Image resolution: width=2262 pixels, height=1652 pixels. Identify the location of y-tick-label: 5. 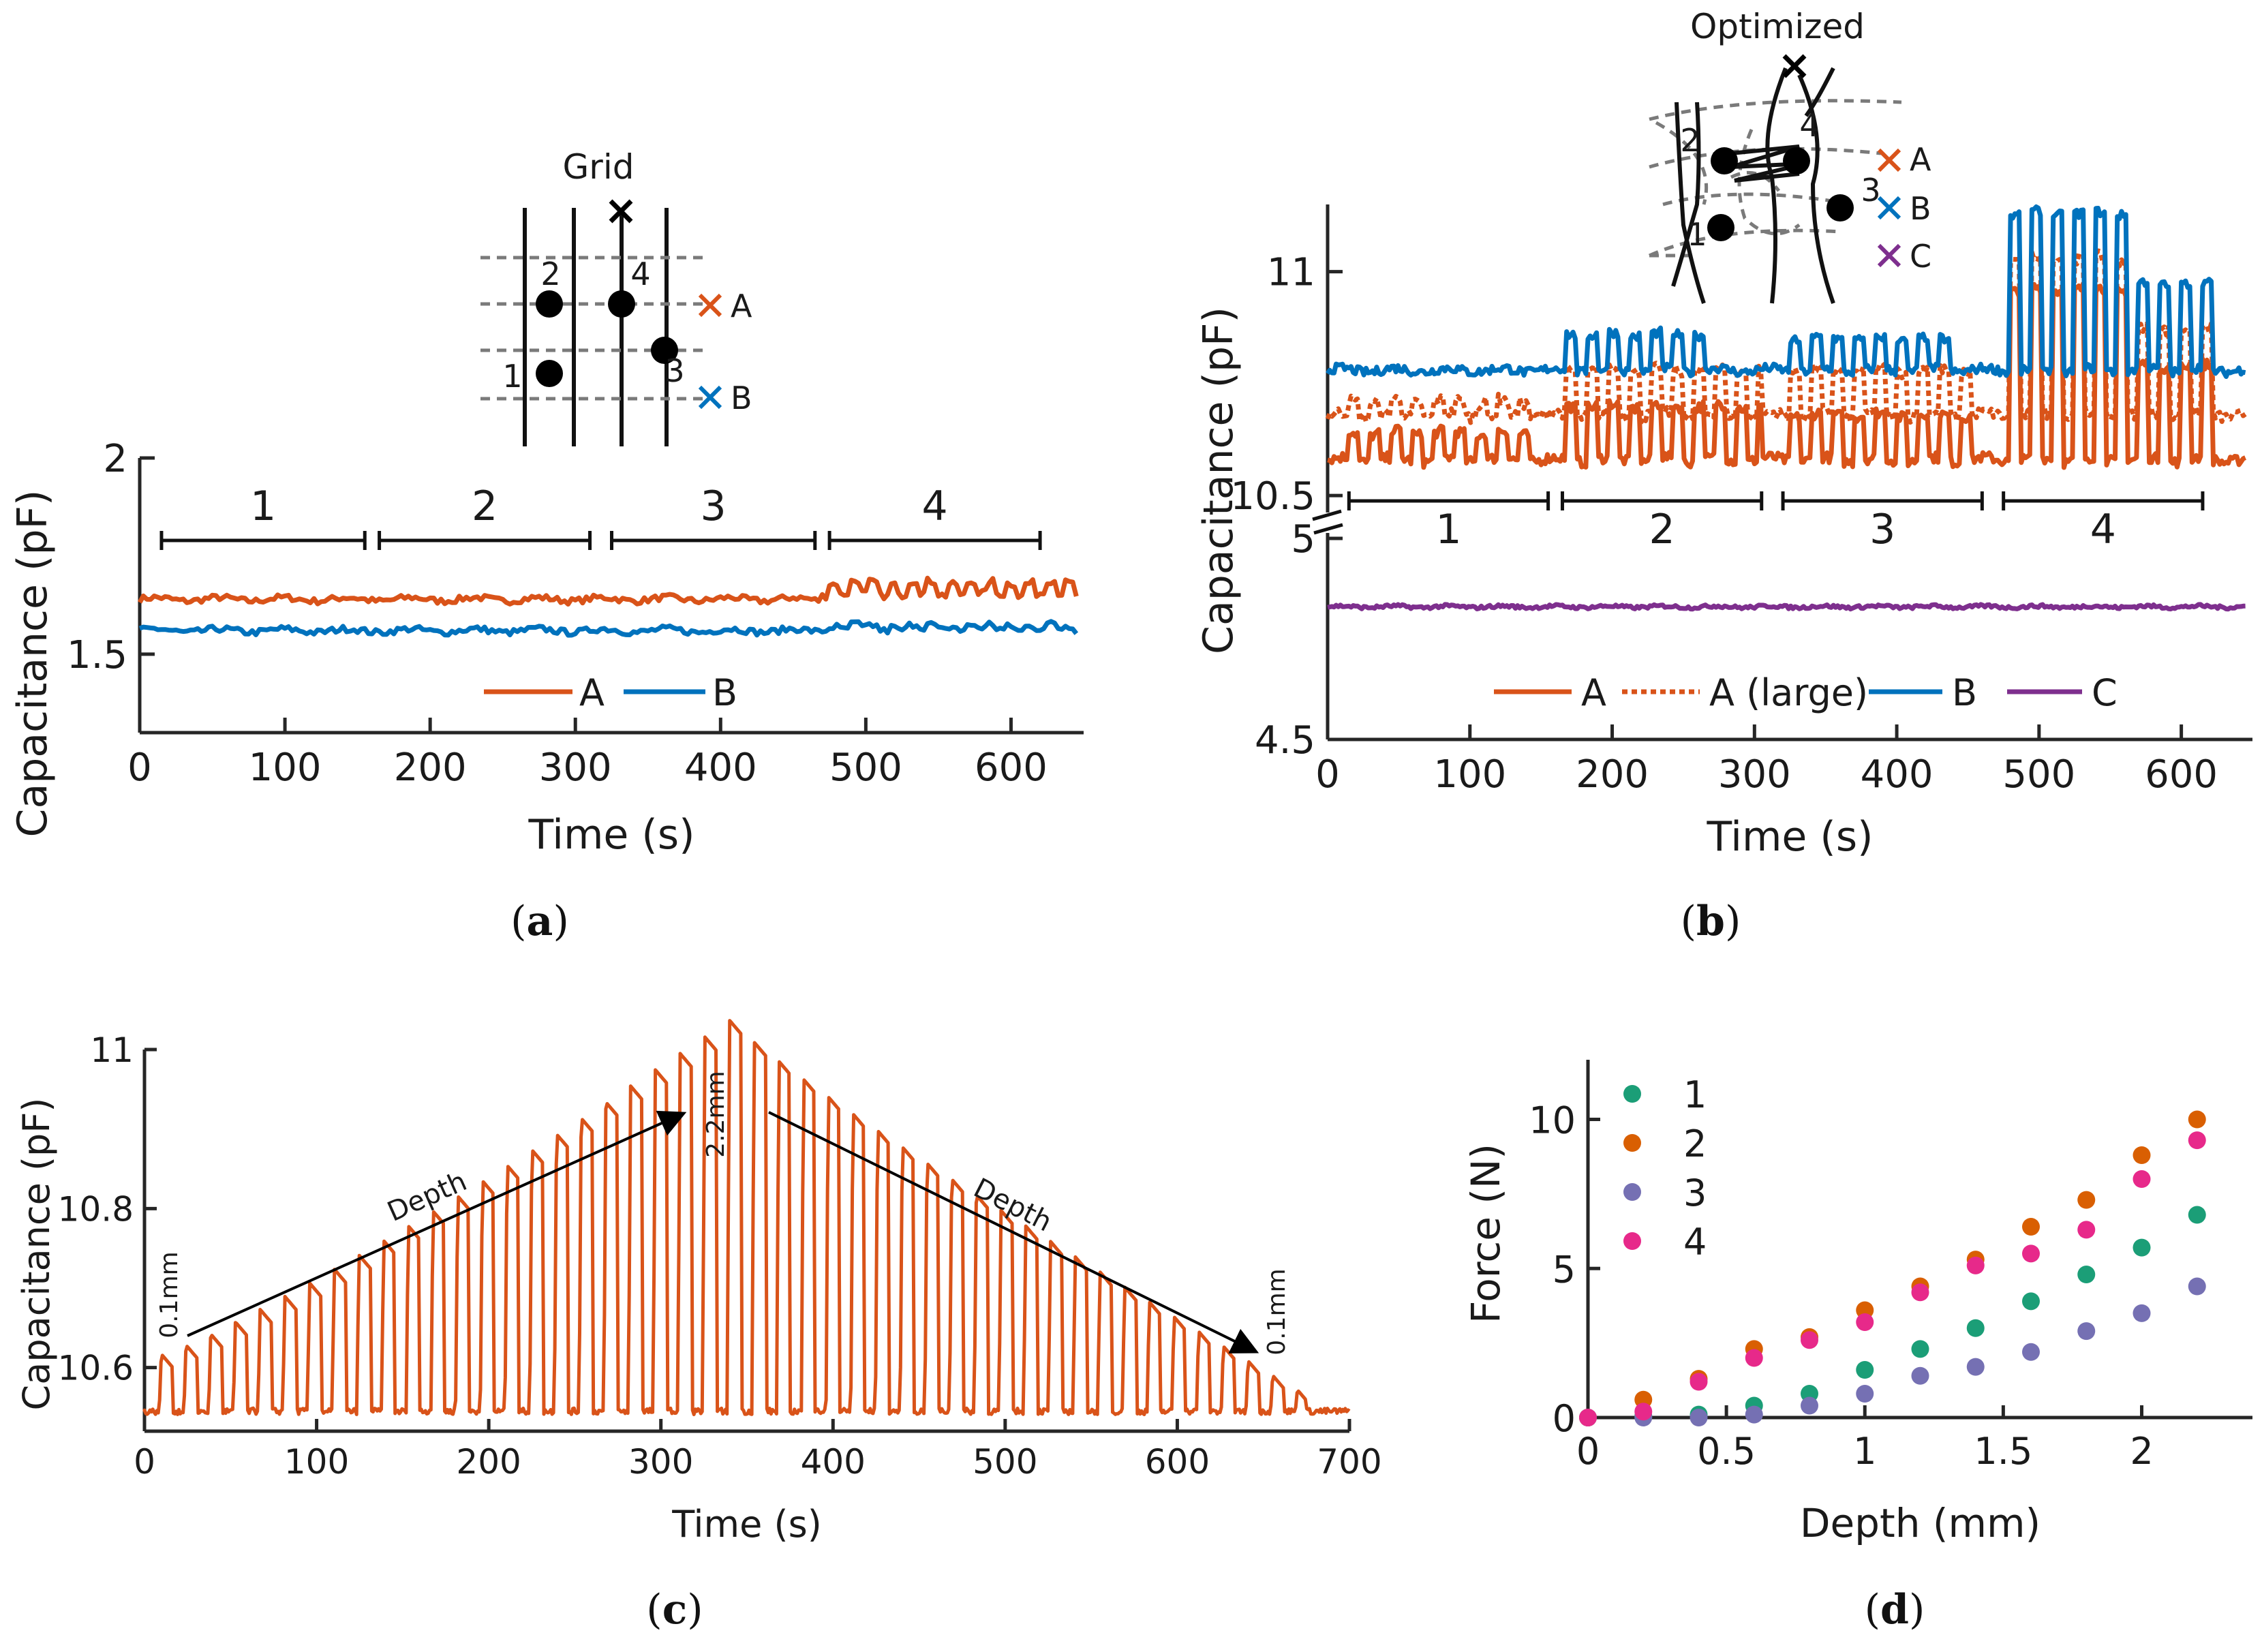
(1565, 1269).